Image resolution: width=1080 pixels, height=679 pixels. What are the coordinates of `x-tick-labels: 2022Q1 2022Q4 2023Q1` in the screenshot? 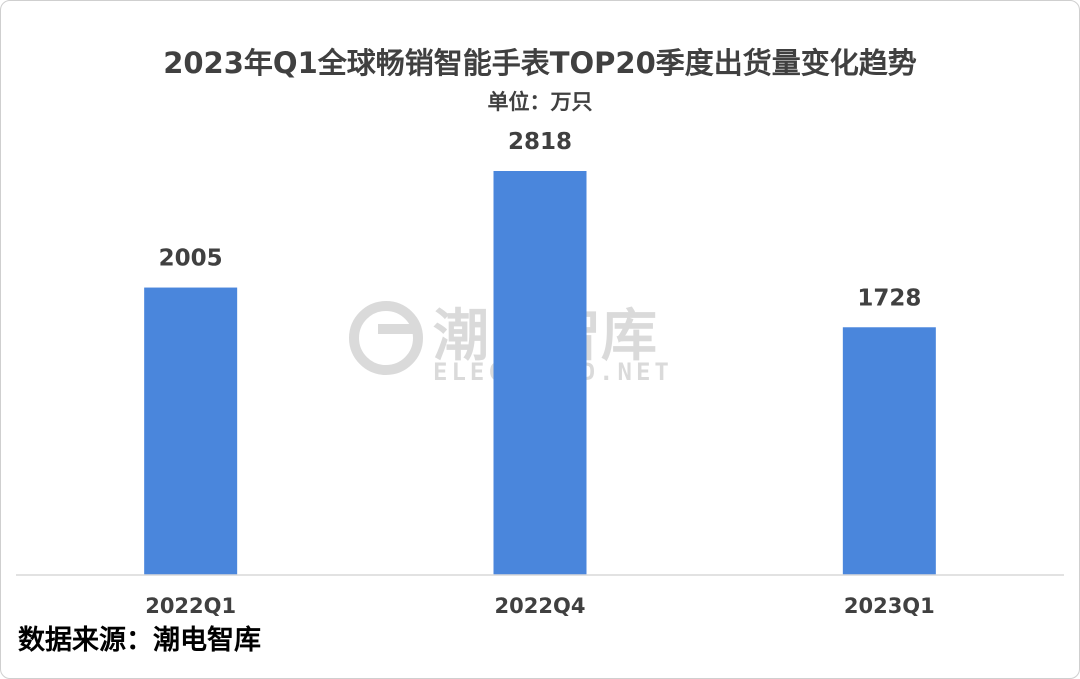 It's located at (540, 606).